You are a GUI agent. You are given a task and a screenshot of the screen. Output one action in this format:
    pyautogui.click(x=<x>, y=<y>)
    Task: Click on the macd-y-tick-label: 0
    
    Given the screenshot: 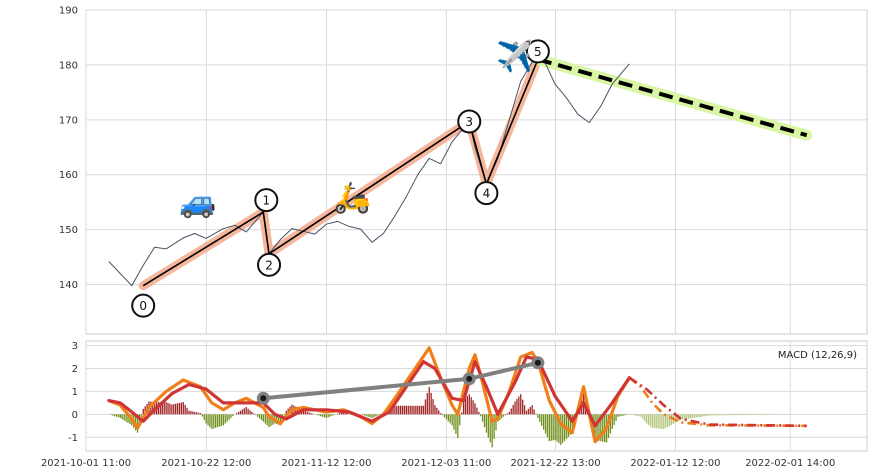 What is the action you would take?
    pyautogui.click(x=75, y=415)
    